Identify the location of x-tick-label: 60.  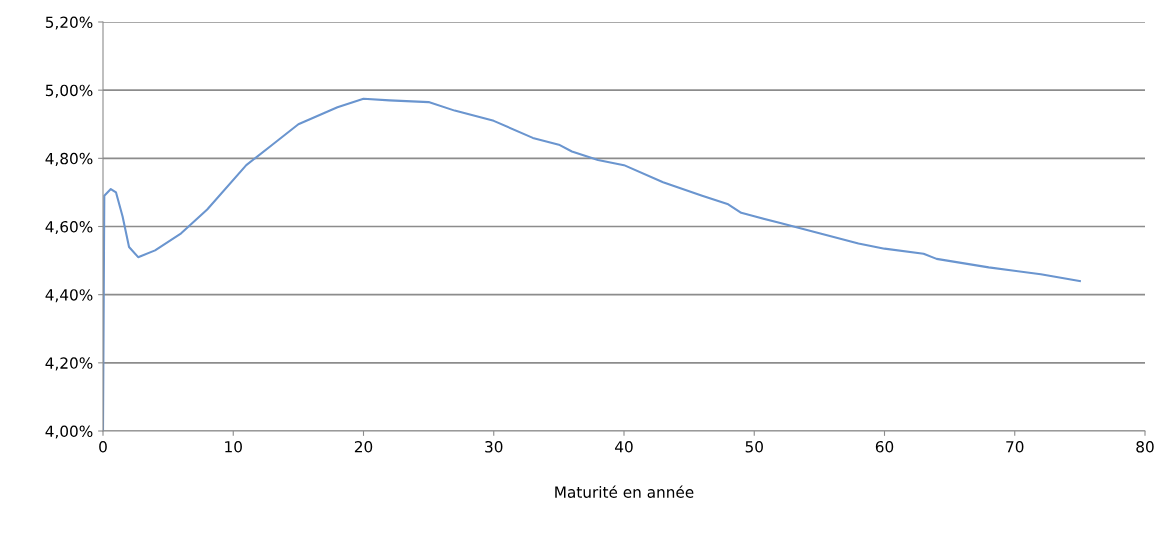
(884, 446).